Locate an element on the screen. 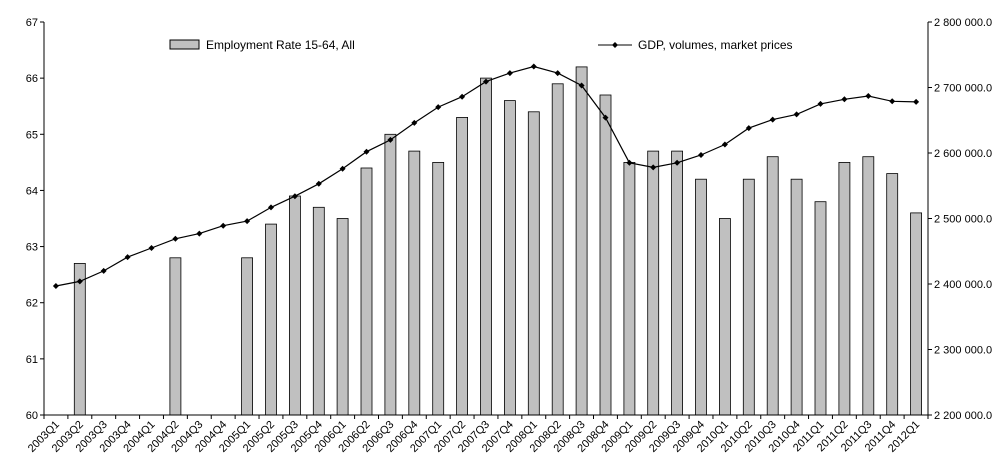  right-tick-label: 2 400 000.0 is located at coordinates (963, 285).